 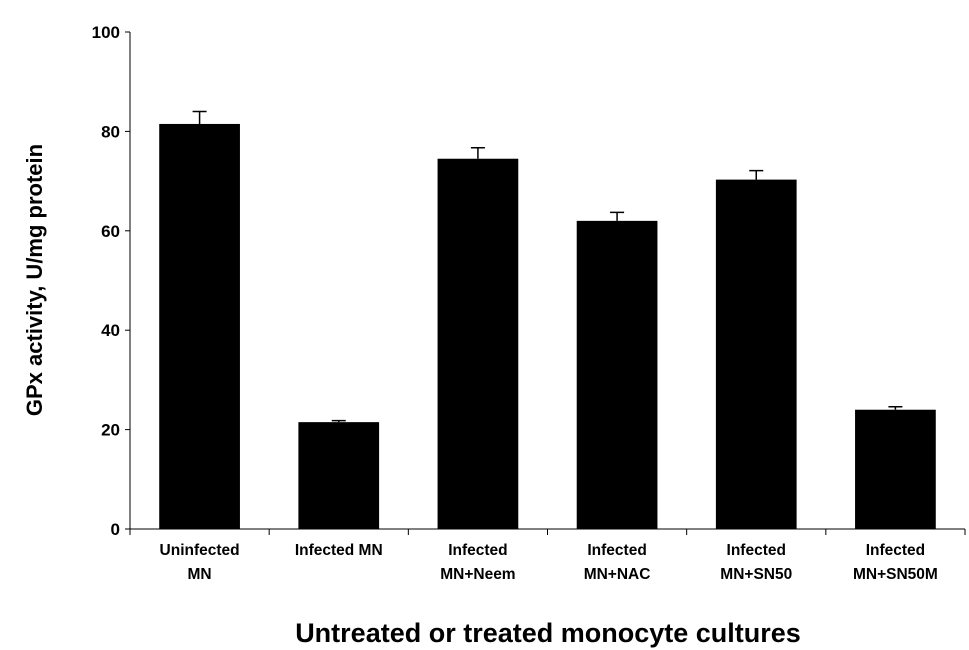 What do you see at coordinates (110, 231) in the screenshot?
I see `y-tick-label: 60` at bounding box center [110, 231].